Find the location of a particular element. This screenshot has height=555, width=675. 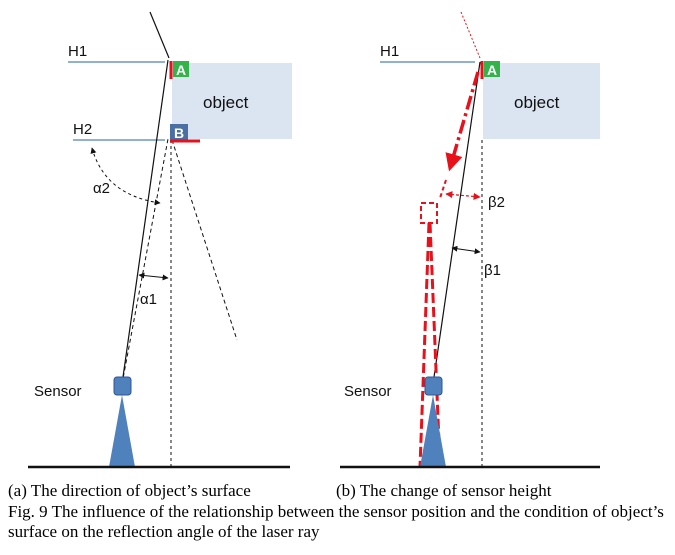

beta1-label: β1 is located at coordinates (492, 270).